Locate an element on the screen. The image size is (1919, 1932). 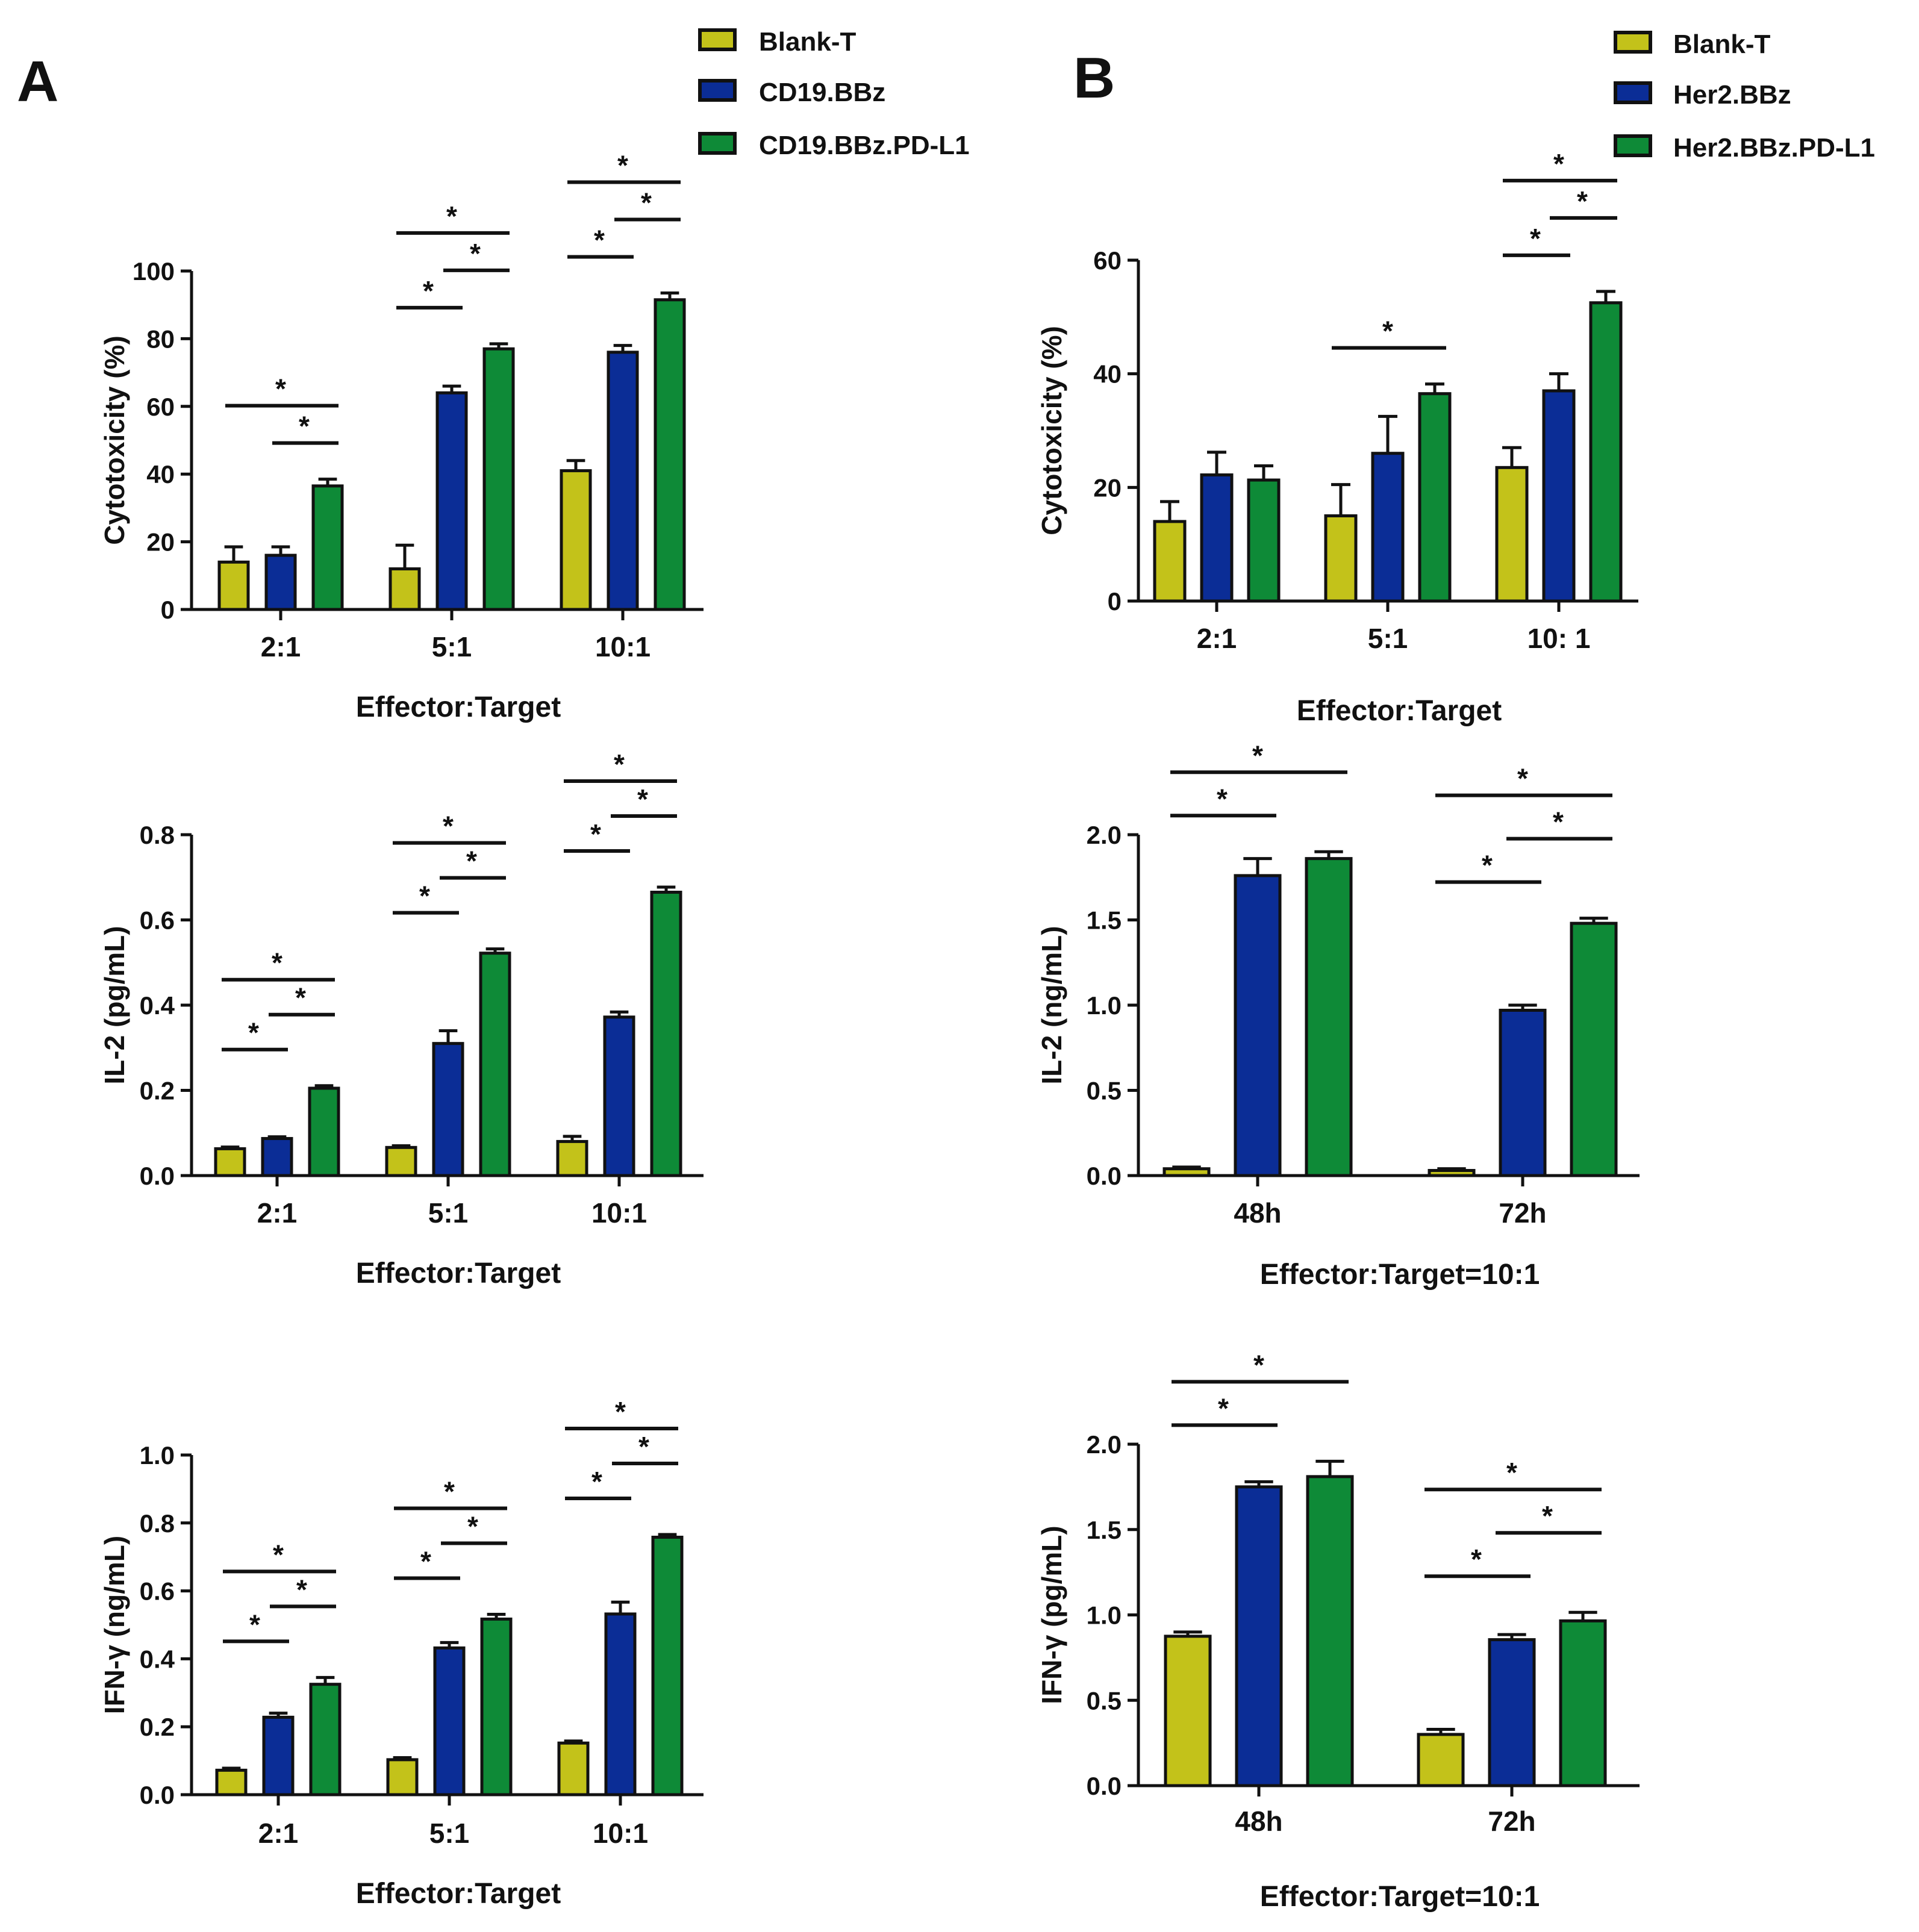
legend-swatch-her2-bbz is located at coordinates (1633, 92).